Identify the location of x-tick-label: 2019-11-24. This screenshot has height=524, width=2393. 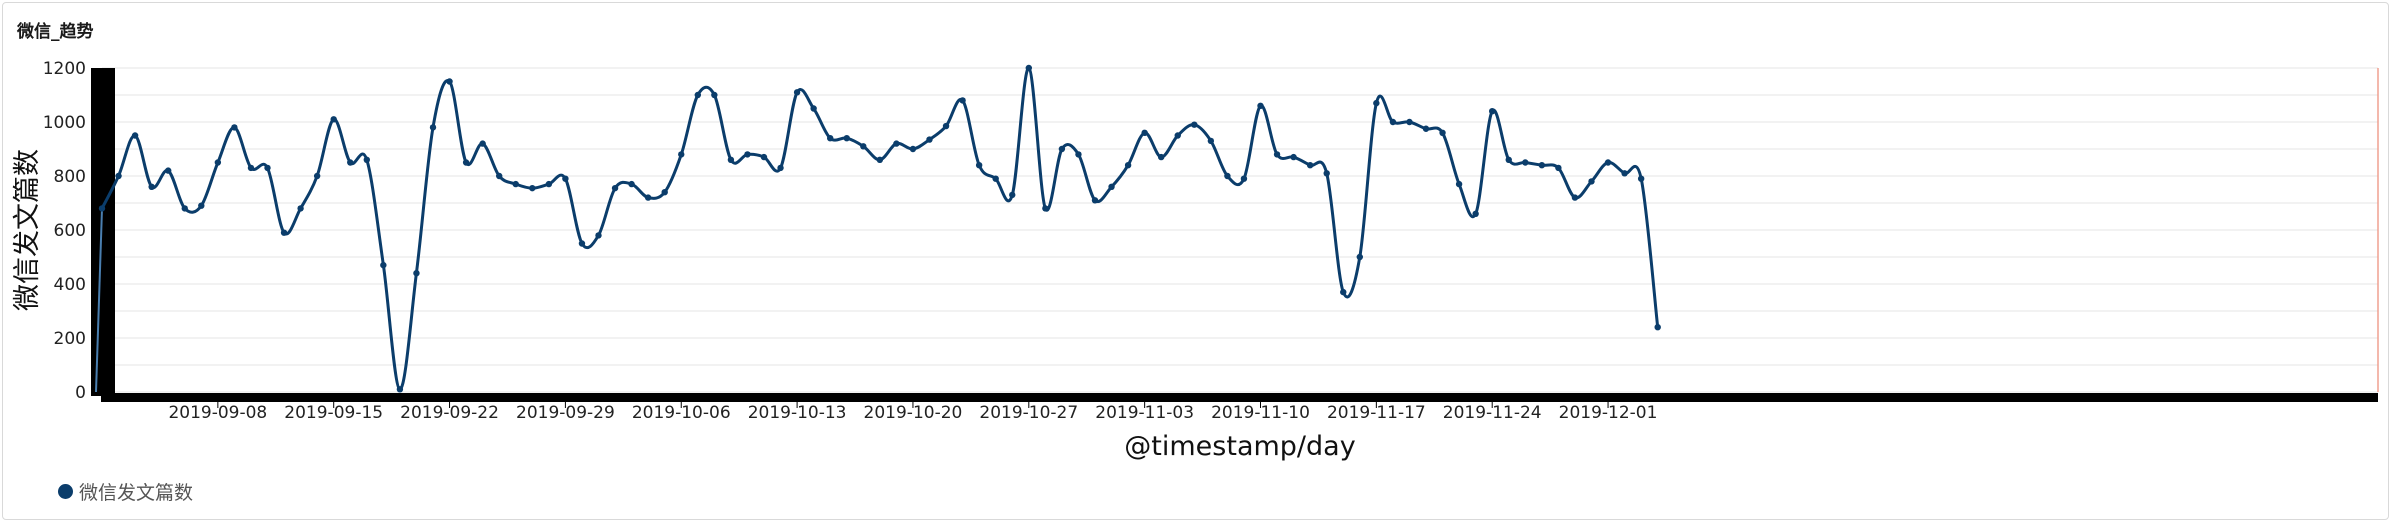
(1492, 413).